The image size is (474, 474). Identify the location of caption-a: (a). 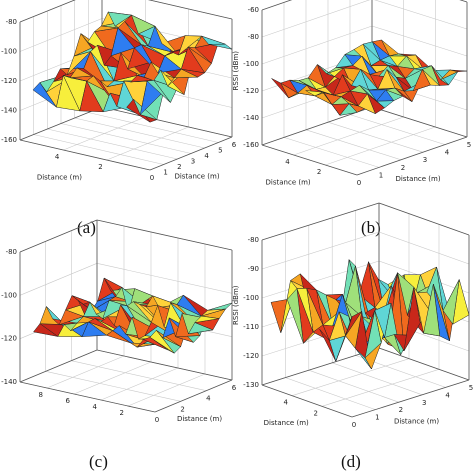
(86, 227).